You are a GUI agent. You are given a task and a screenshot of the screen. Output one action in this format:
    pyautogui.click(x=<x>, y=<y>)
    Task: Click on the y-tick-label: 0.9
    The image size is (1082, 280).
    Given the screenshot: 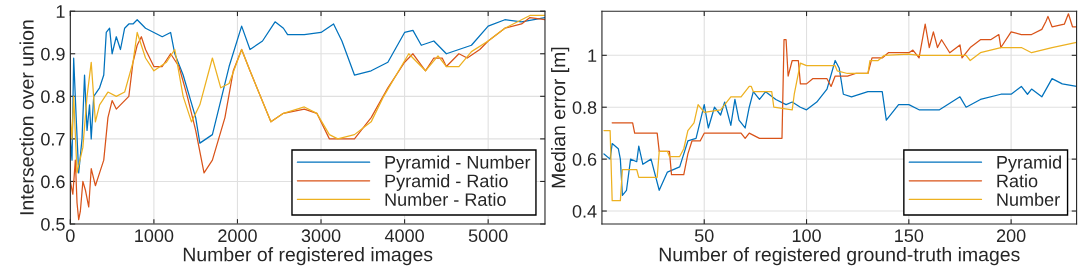 What is the action you would take?
    pyautogui.click(x=53, y=54)
    